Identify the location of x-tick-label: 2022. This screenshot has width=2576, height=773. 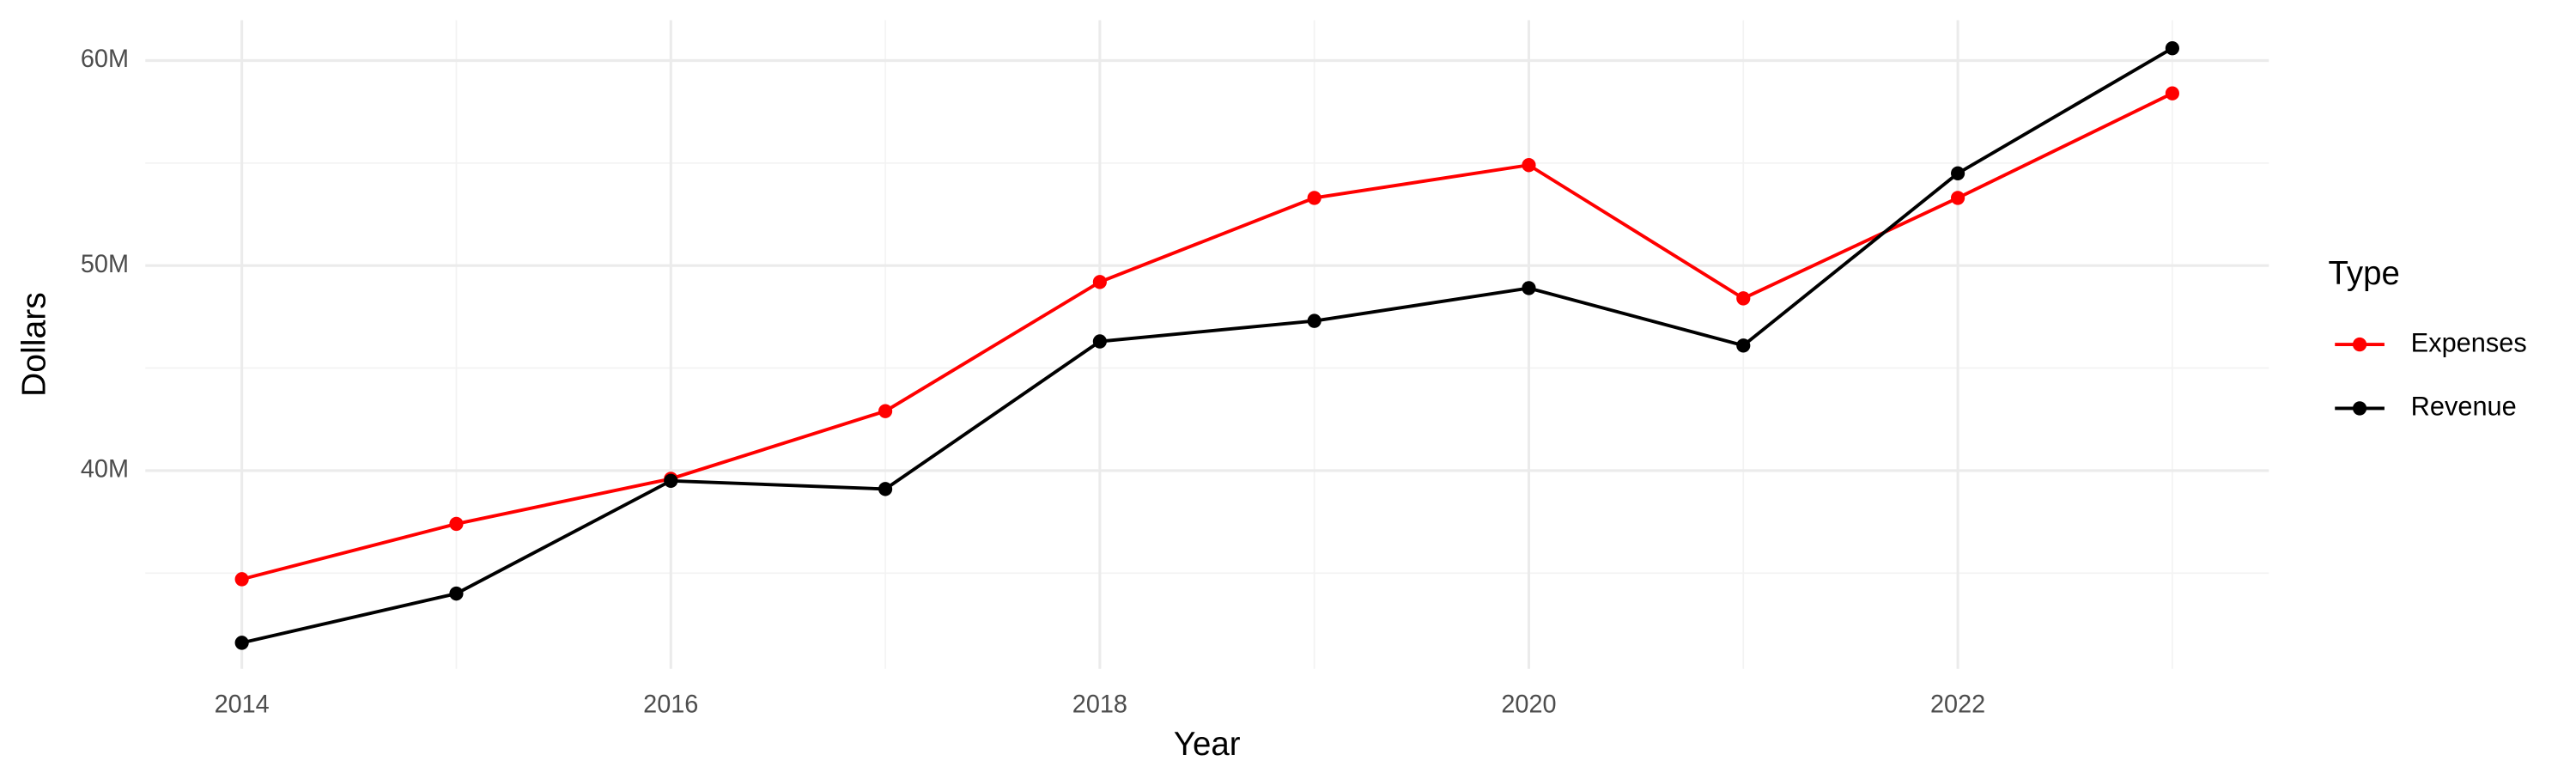
(1958, 704).